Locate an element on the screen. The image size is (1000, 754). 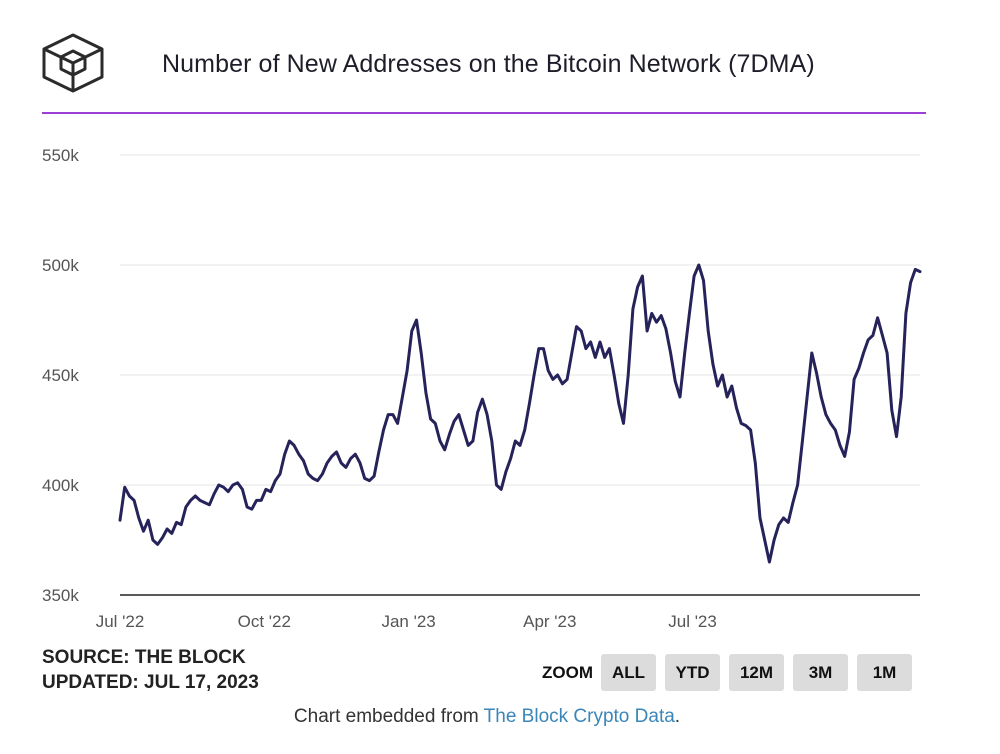
x-axis-ticks: Jul '22 Oct '22 Jan '23 Apr '23 Jul '23 is located at coordinates (406, 621).